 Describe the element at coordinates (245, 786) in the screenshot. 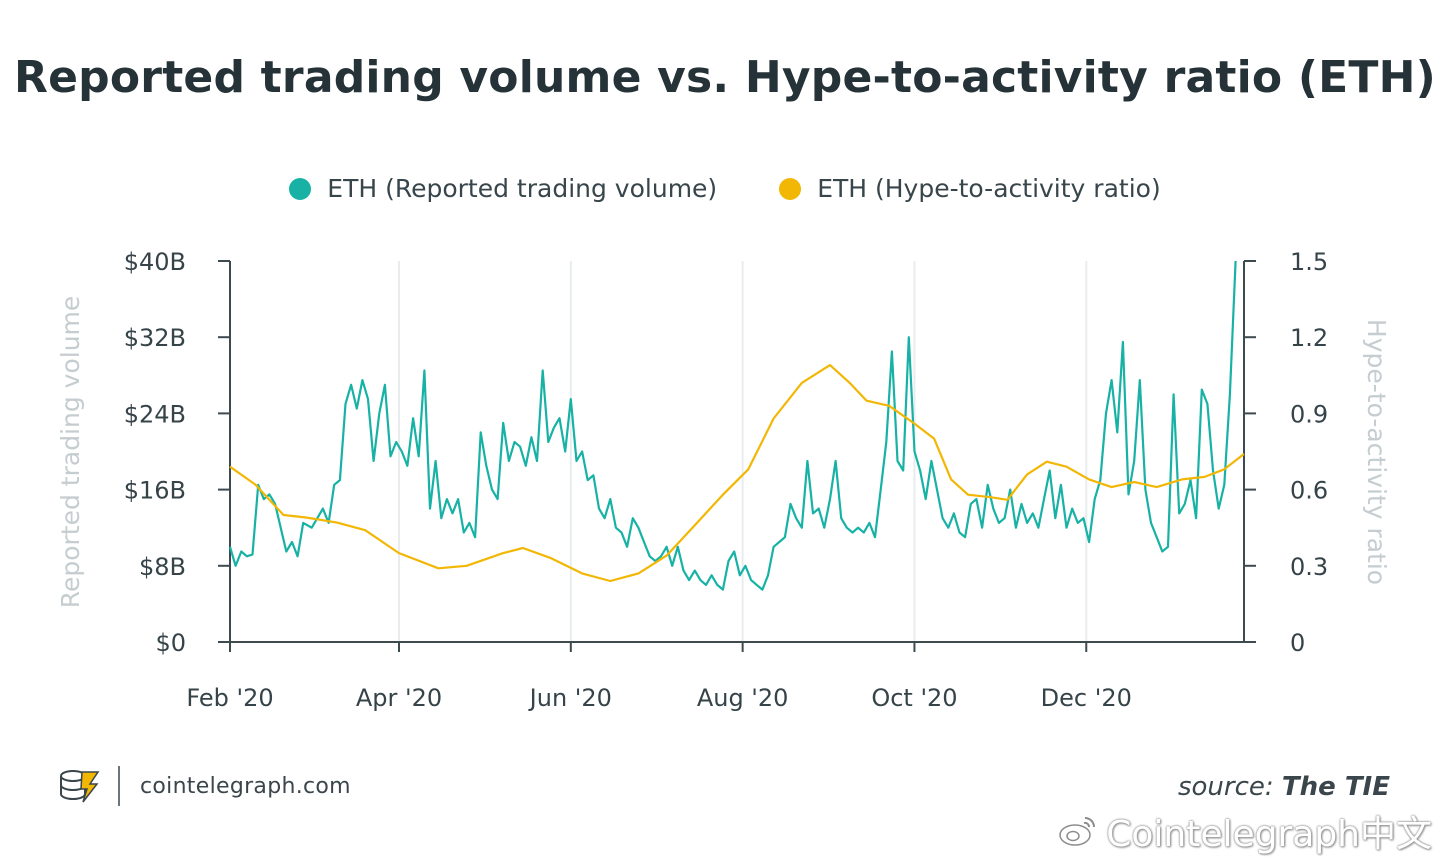

I see `footer-site-link: cointelegraph.com` at that location.